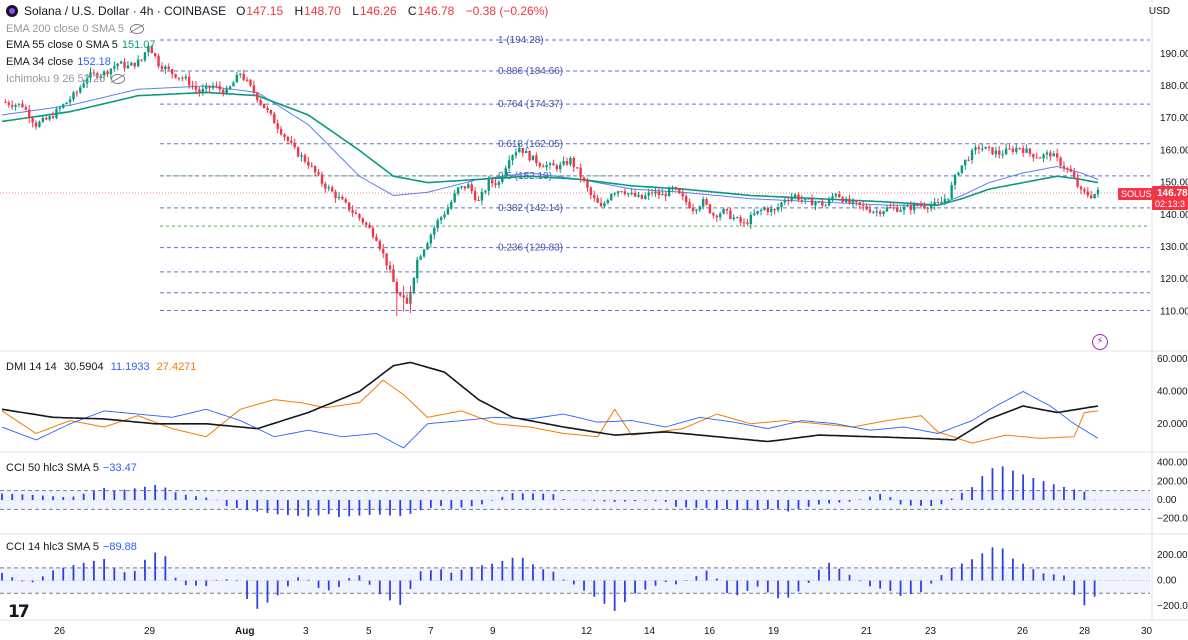  Describe the element at coordinates (1172, 519) in the screenshot. I see `cci50-tick-label: −200.00` at that location.